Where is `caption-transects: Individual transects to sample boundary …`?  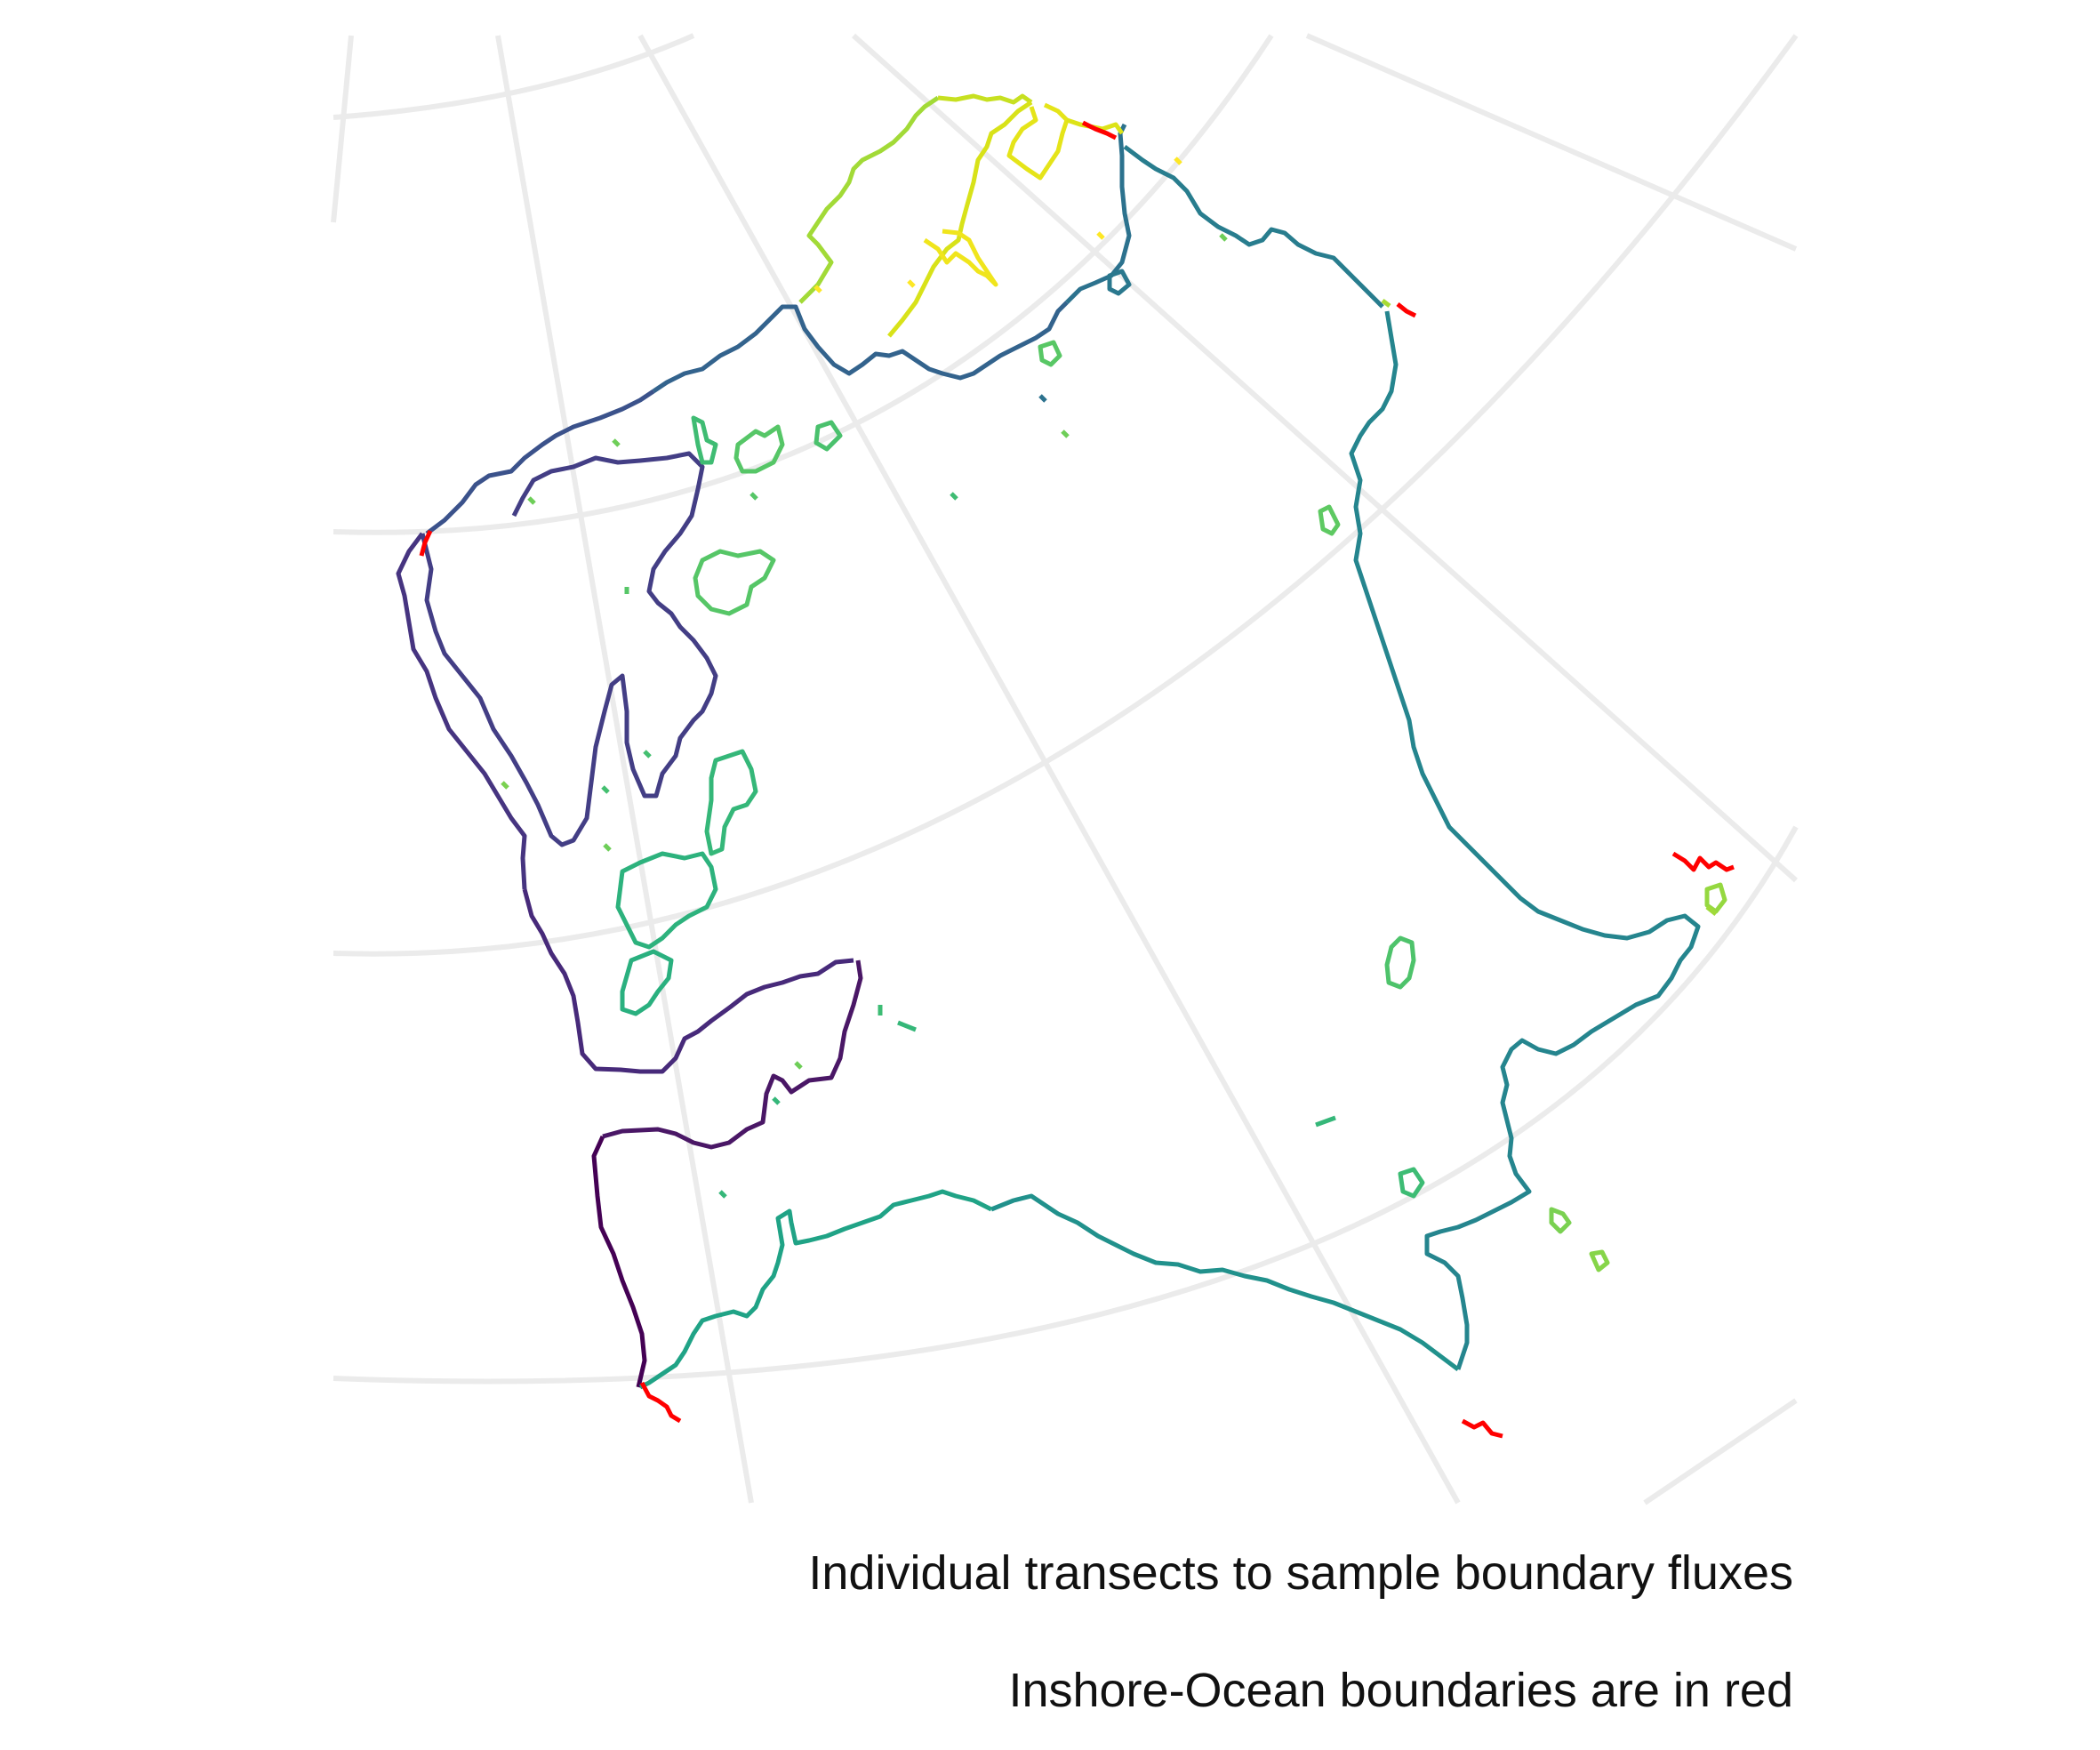
caption-transects: Individual transects to sample boundary … is located at coordinates (1300, 1573).